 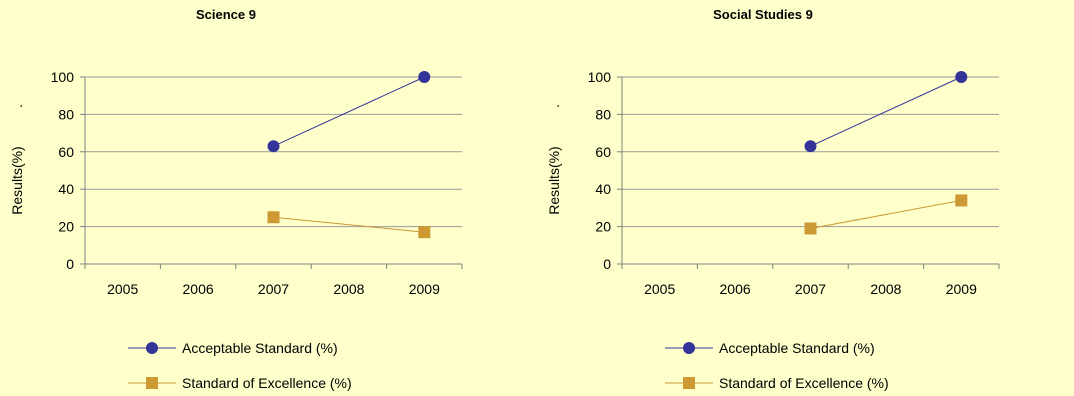 I want to click on social-studies-9-y-axis-label: Results(%), so click(x=554, y=180).